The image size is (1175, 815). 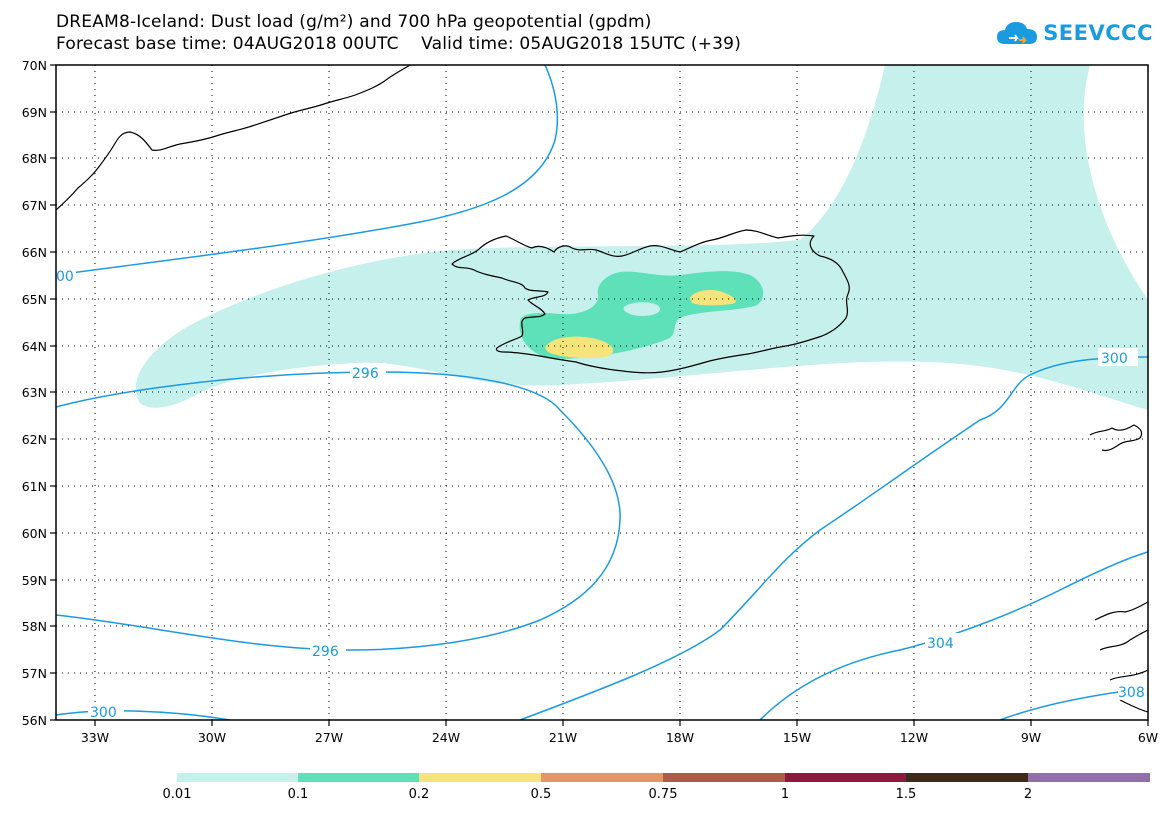 I want to click on dust-region-0.2-east, so click(x=713, y=298).